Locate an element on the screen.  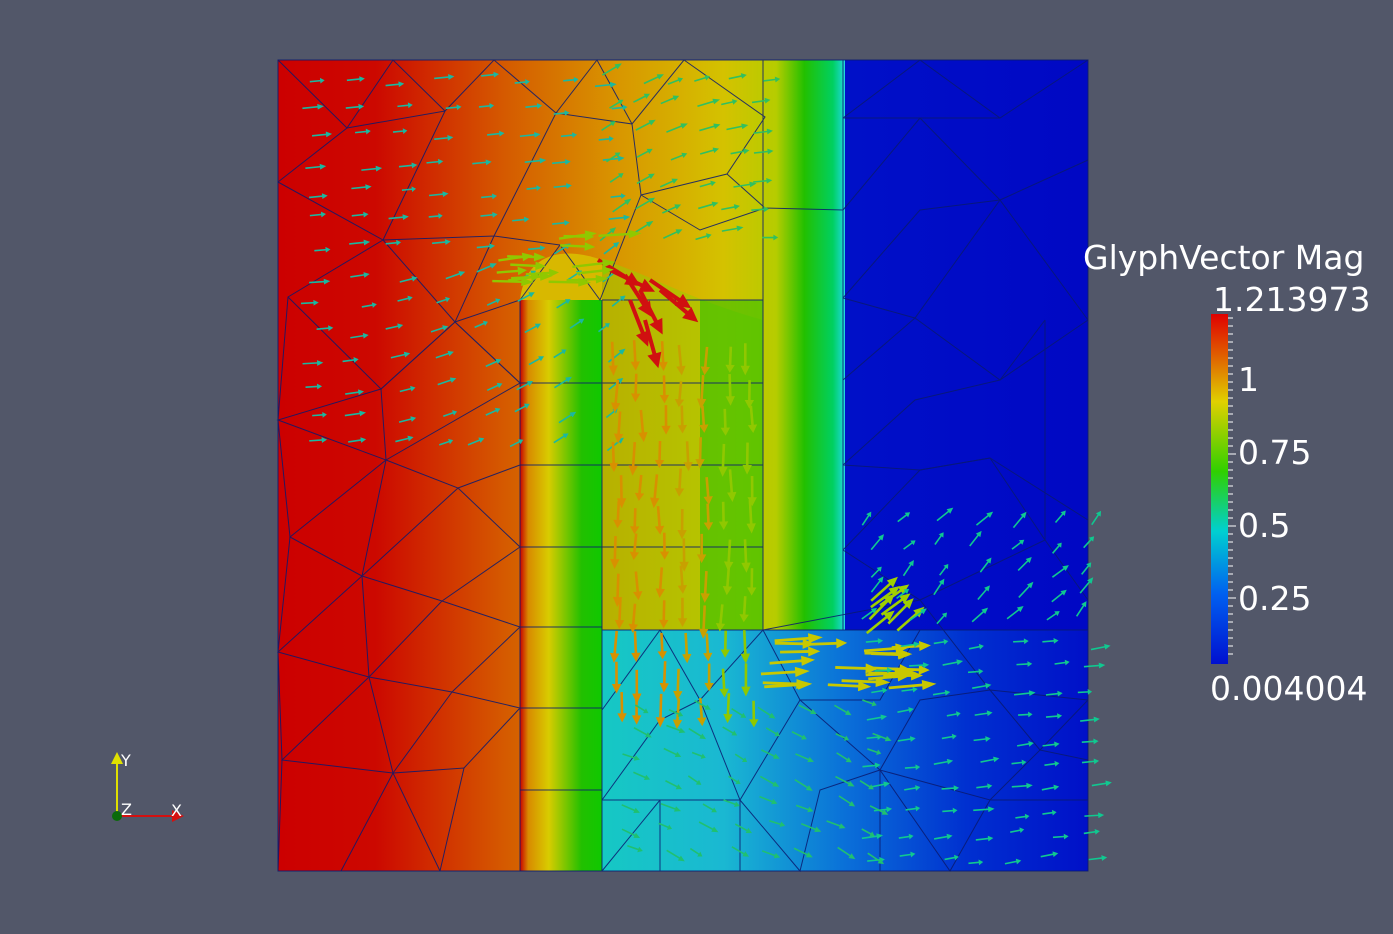
scalar-bar-ticks is located at coordinates (1232, 486).